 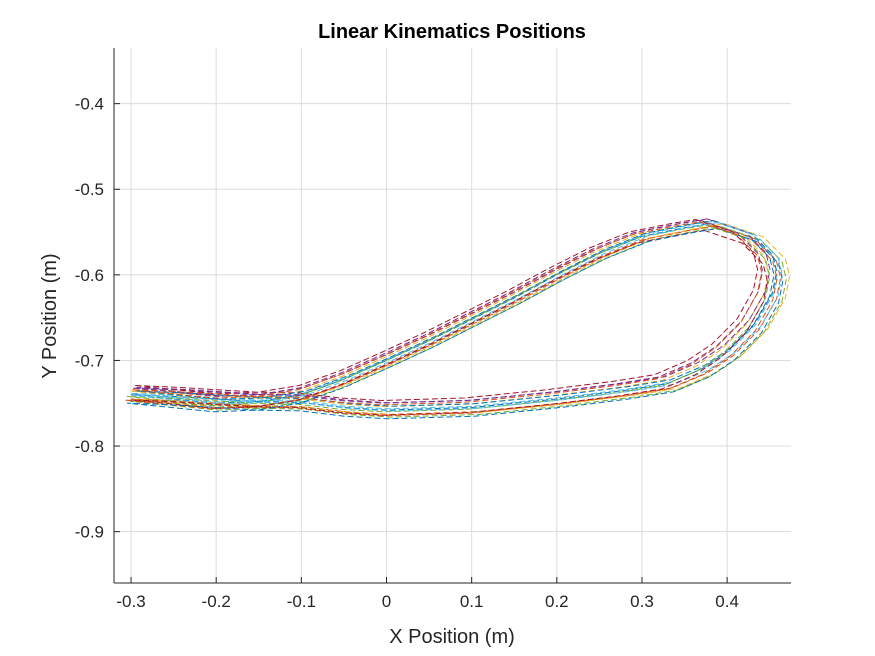 What do you see at coordinates (89, 104) in the screenshot?
I see `y-tick-label: -0.4` at bounding box center [89, 104].